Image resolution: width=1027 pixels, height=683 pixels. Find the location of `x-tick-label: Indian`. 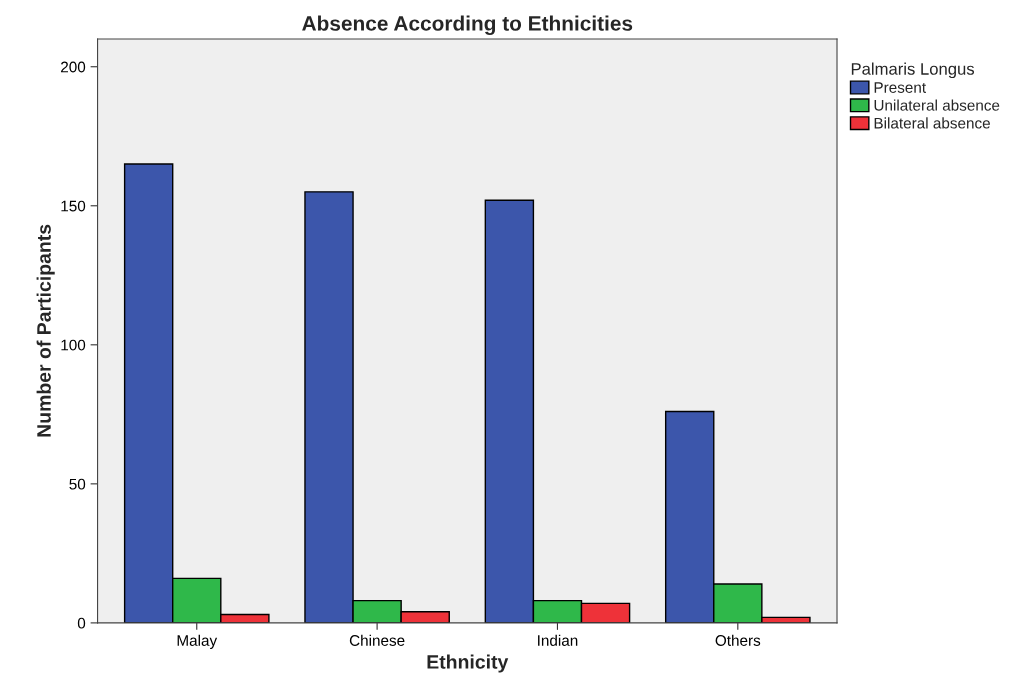

x-tick-label: Indian is located at coordinates (558, 640).